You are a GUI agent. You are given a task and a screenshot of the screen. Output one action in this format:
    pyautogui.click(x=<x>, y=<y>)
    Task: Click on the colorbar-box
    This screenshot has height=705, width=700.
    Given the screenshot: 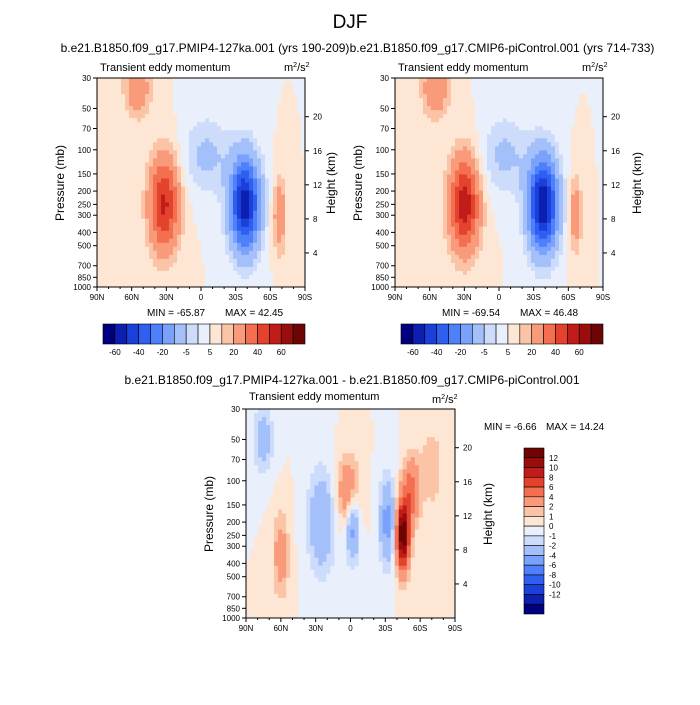 What is the action you would take?
    pyautogui.click(x=121, y=334)
    